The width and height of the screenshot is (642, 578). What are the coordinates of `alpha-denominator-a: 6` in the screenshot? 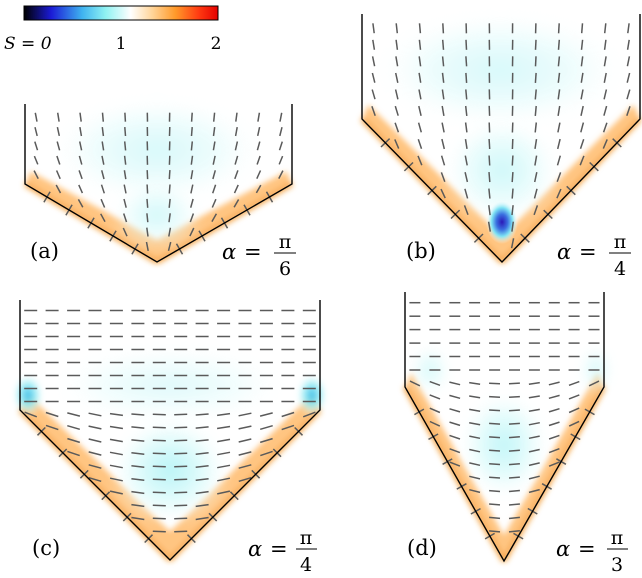 It's located at (285, 269).